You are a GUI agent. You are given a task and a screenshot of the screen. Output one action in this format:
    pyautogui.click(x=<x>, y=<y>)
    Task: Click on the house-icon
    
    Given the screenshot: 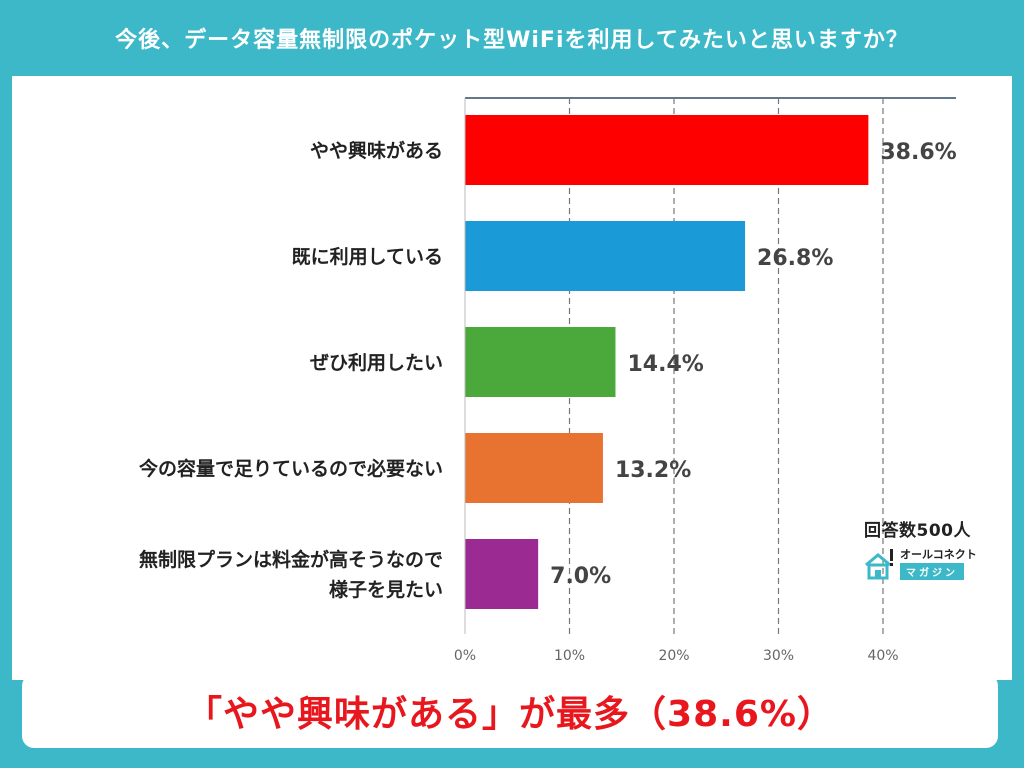 What is the action you would take?
    pyautogui.click(x=879, y=564)
    